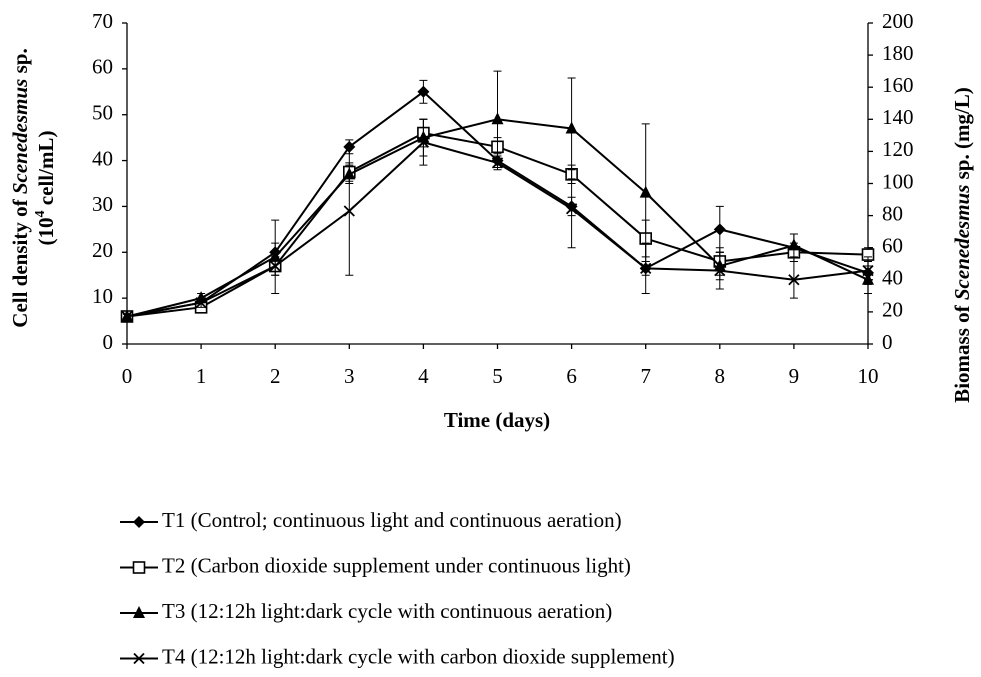  Describe the element at coordinates (497, 420) in the screenshot. I see `x-axis-label: Time (days)` at that location.